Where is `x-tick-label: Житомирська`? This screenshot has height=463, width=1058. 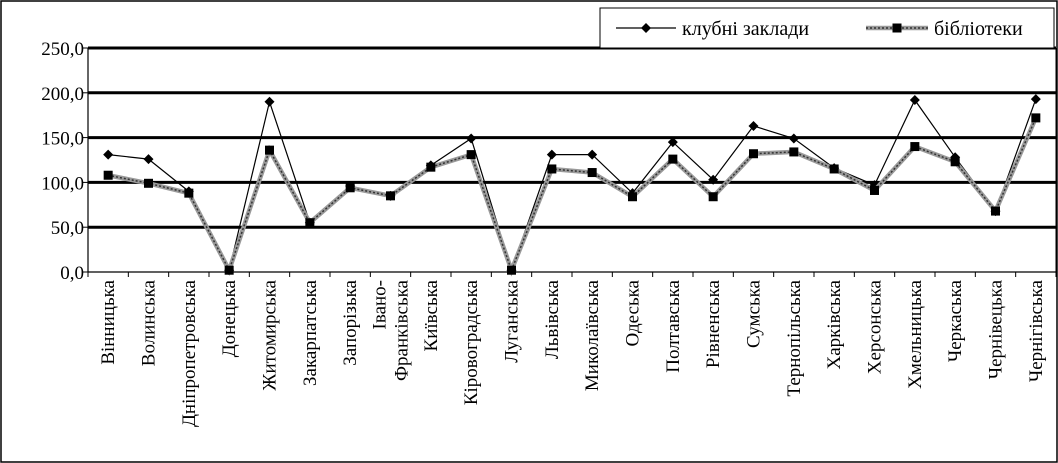 x-tick-label: Житомирська is located at coordinates (270, 334).